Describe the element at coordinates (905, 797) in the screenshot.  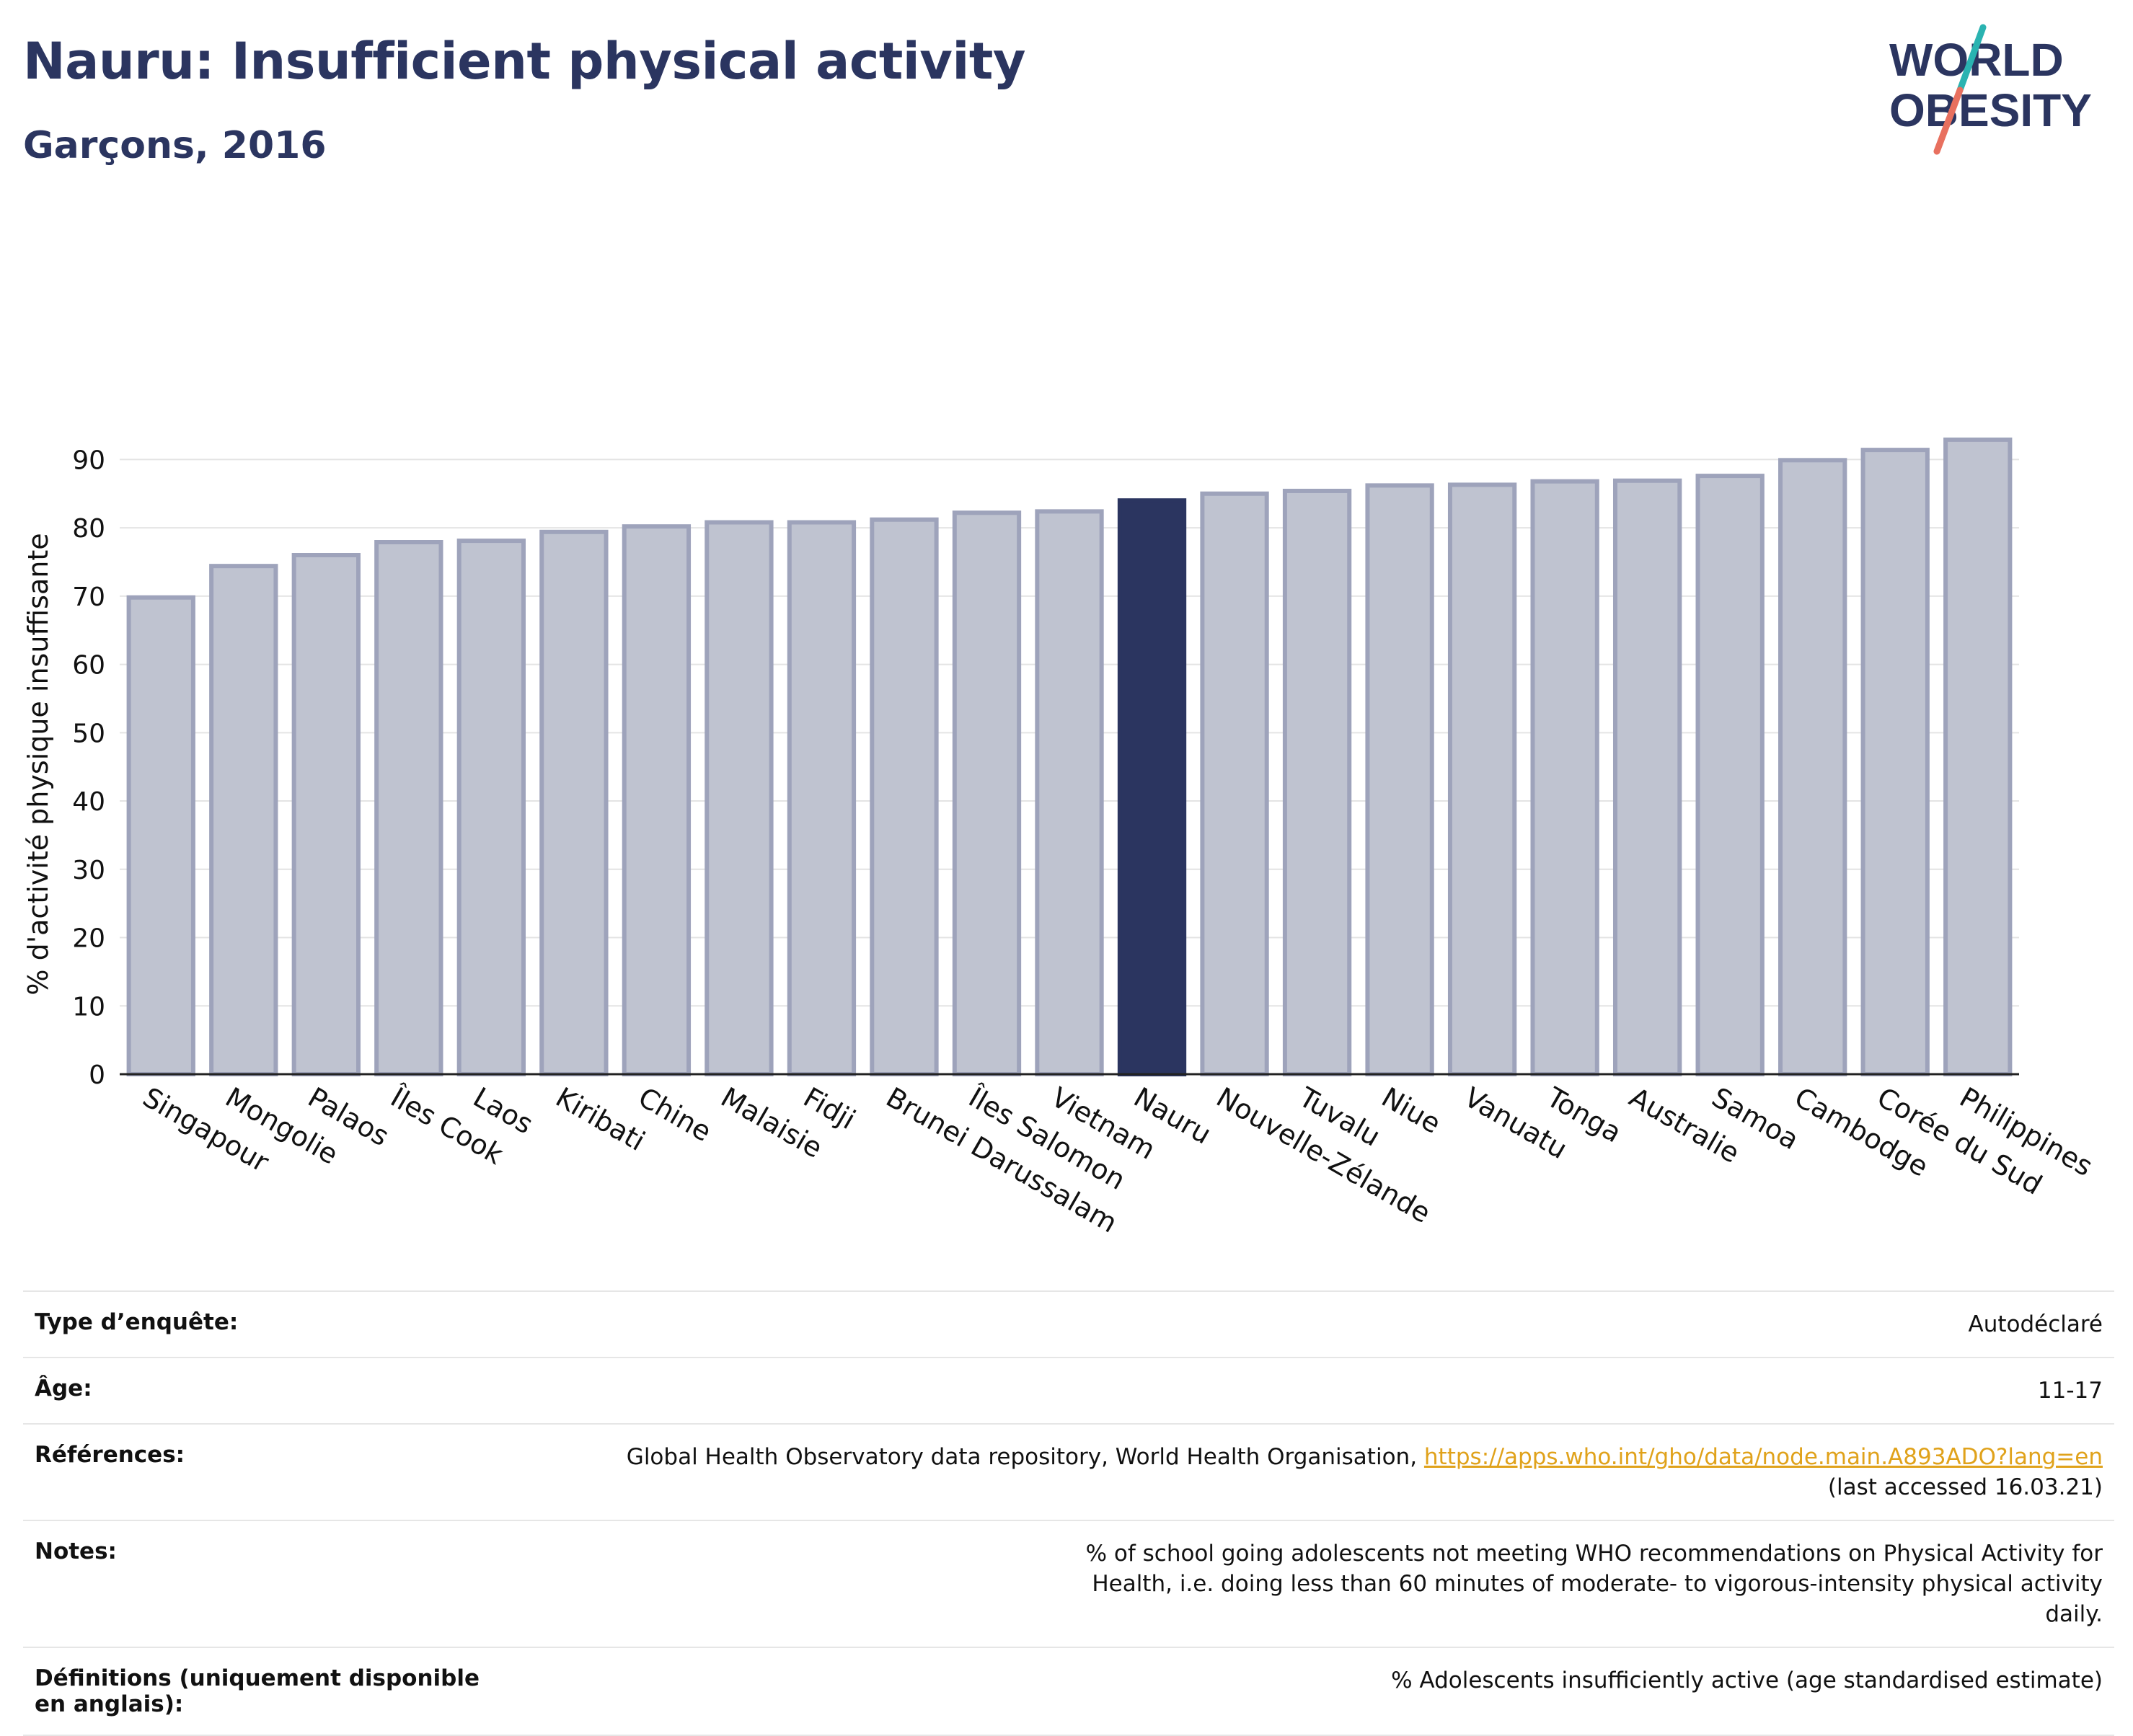
I see `bar-brunei-darussalam` at that location.